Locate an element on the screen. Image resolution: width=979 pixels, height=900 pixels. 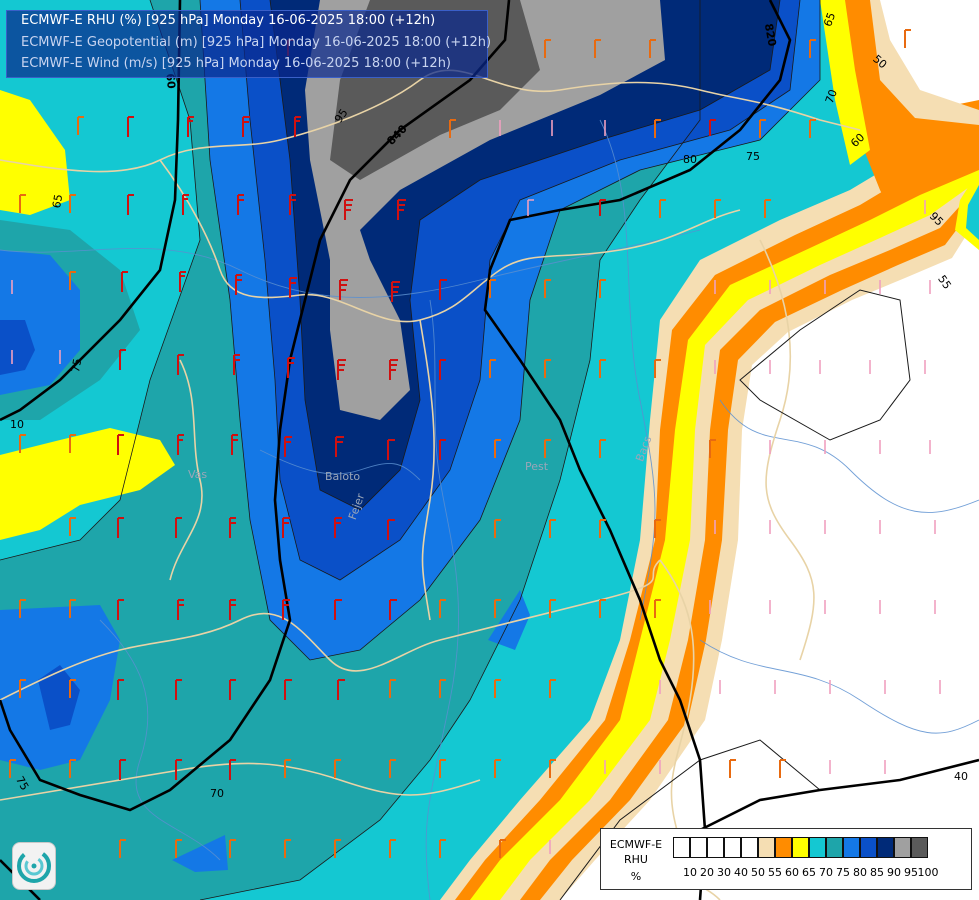
rhu-55-ne is located at coordinates (924, 62).